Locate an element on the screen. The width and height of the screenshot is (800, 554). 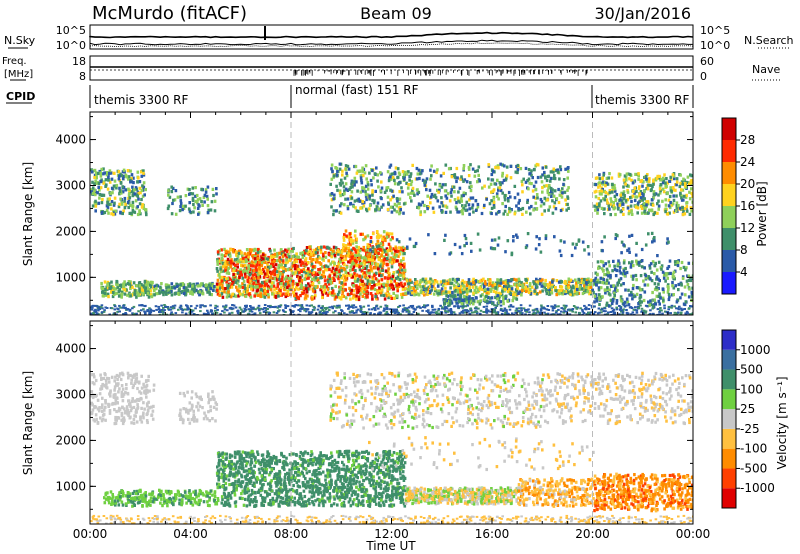
cpid-segment-3: themis 3300 RF is located at coordinates (642, 100).